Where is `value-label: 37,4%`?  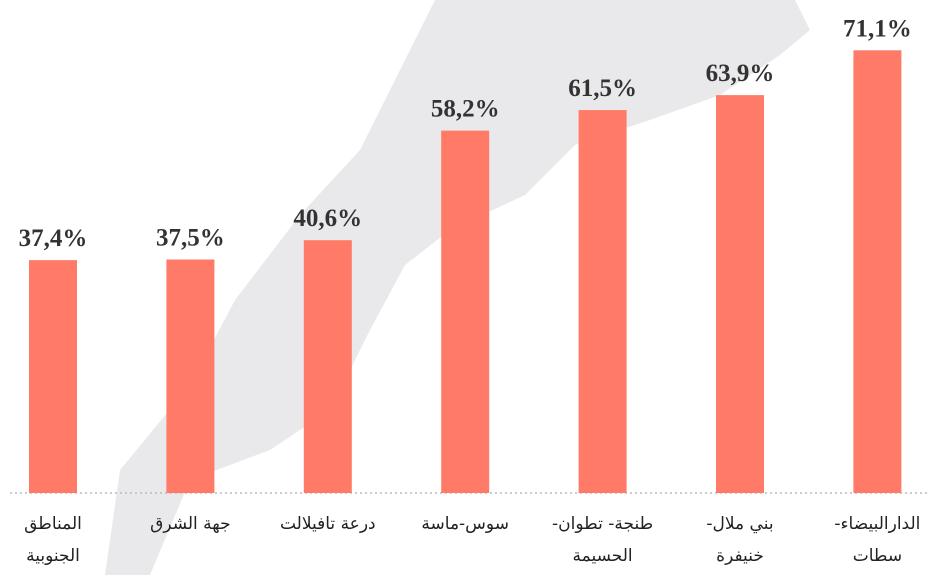 value-label: 37,4% is located at coordinates (53, 238).